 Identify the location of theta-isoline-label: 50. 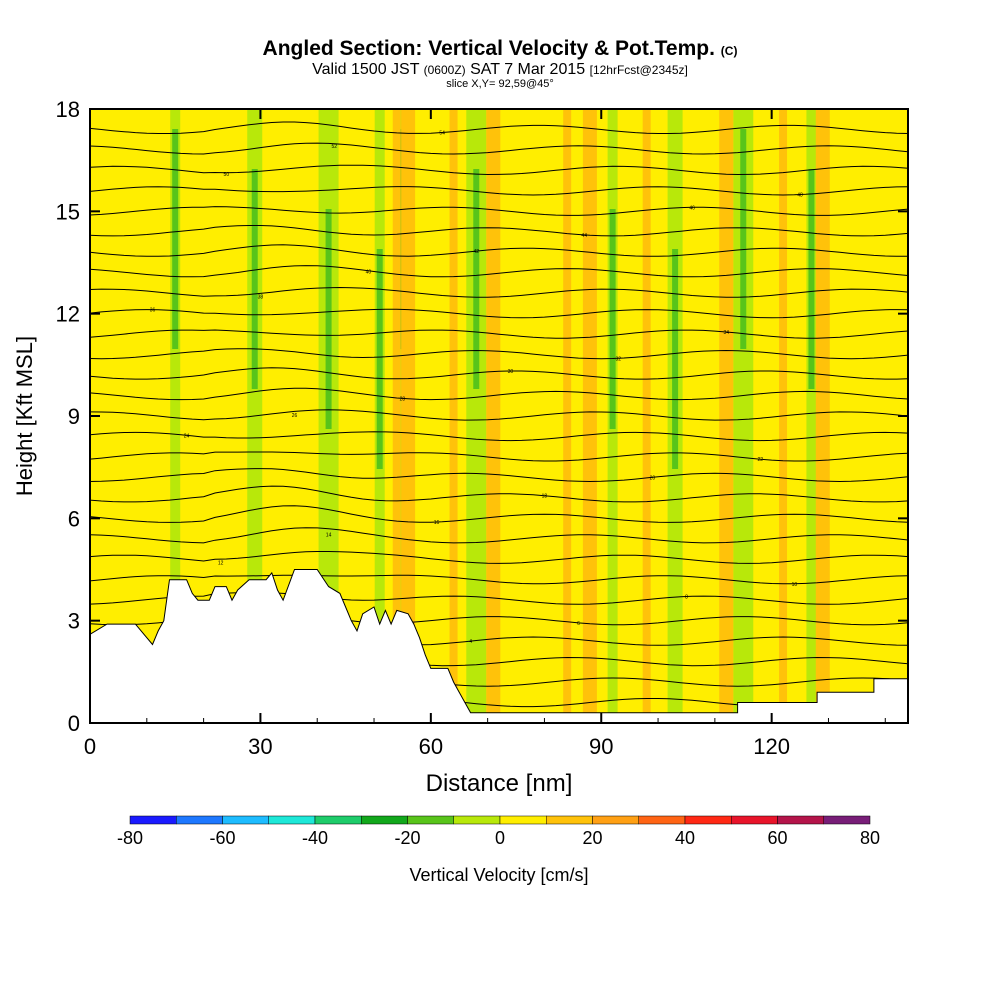
(227, 175).